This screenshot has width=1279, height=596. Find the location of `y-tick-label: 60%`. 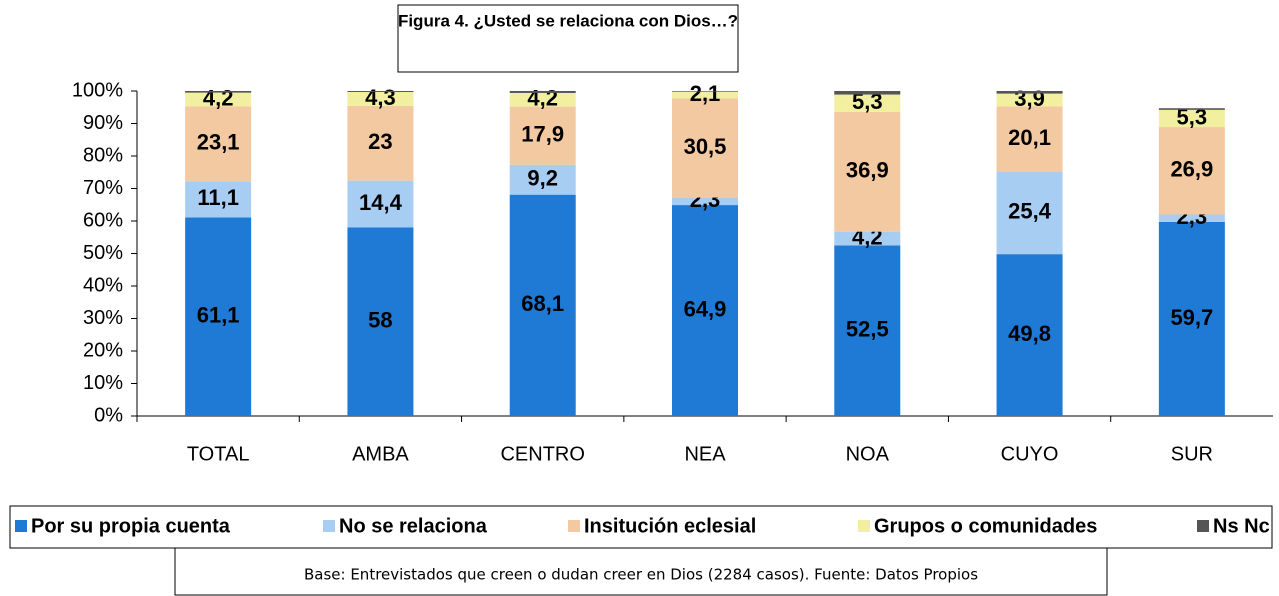

y-tick-label: 60% is located at coordinates (103, 220).